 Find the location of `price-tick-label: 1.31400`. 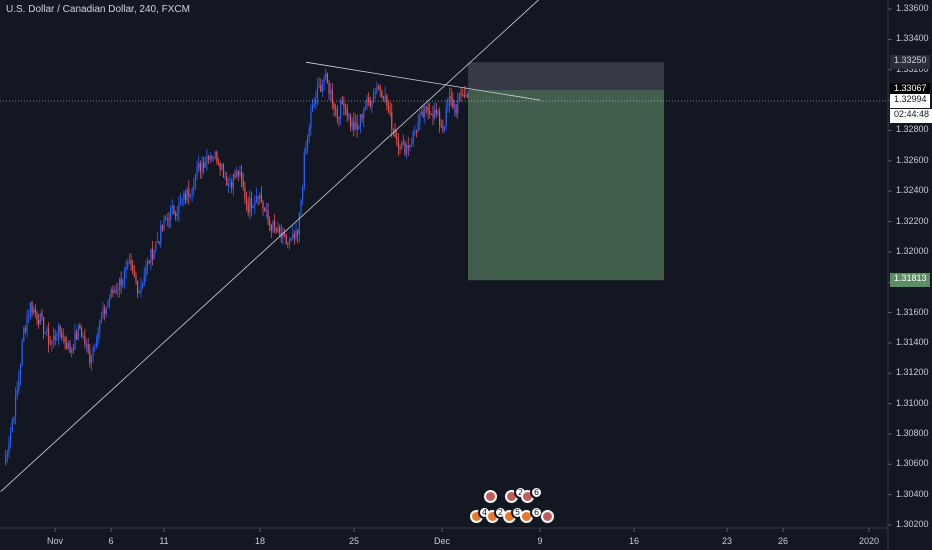

price-tick-label: 1.31400 is located at coordinates (912, 341).